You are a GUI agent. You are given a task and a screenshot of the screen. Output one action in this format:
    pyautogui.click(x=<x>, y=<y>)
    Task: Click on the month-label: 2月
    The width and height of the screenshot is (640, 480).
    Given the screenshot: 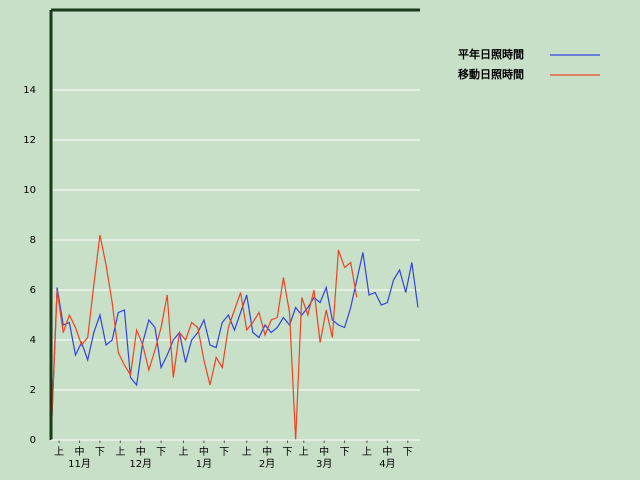 What is the action you would take?
    pyautogui.click(x=267, y=464)
    